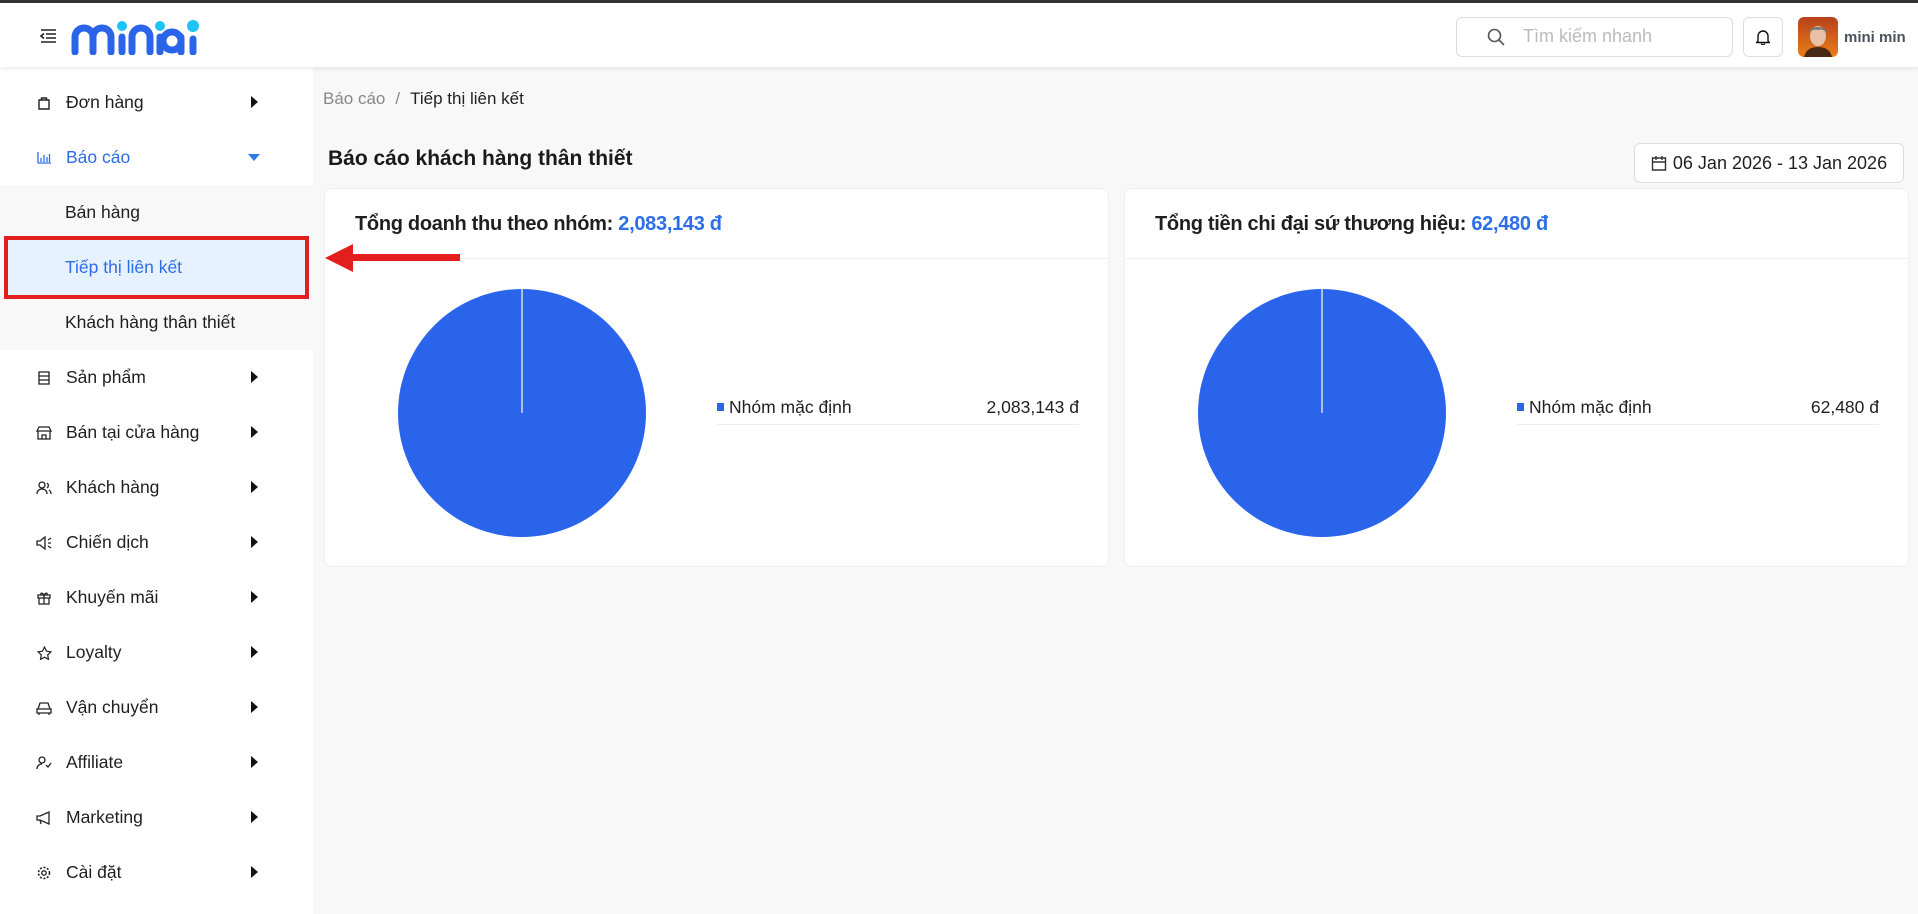 The height and width of the screenshot is (914, 1918). What do you see at coordinates (44, 158) in the screenshot?
I see `bar-chart-icon` at bounding box center [44, 158].